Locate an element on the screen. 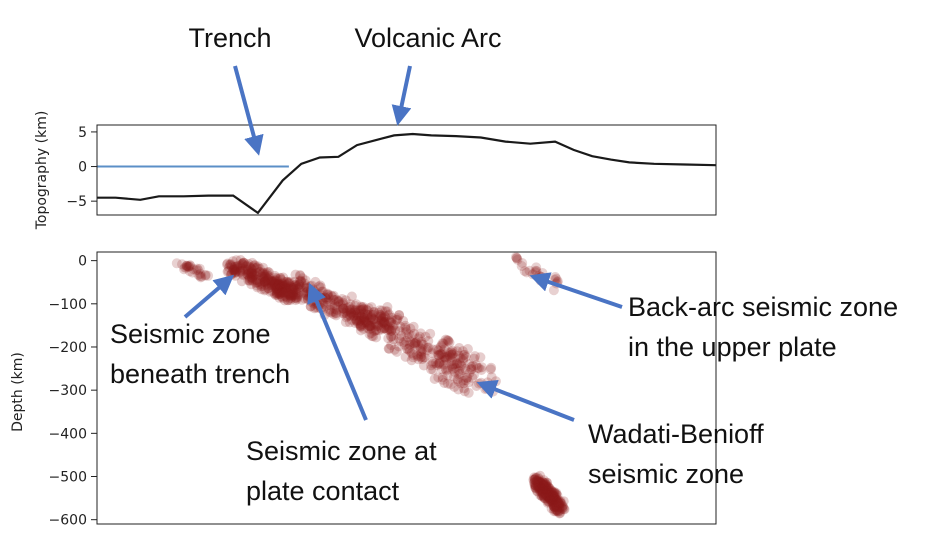  wadati-arrow is located at coordinates (525, 401).